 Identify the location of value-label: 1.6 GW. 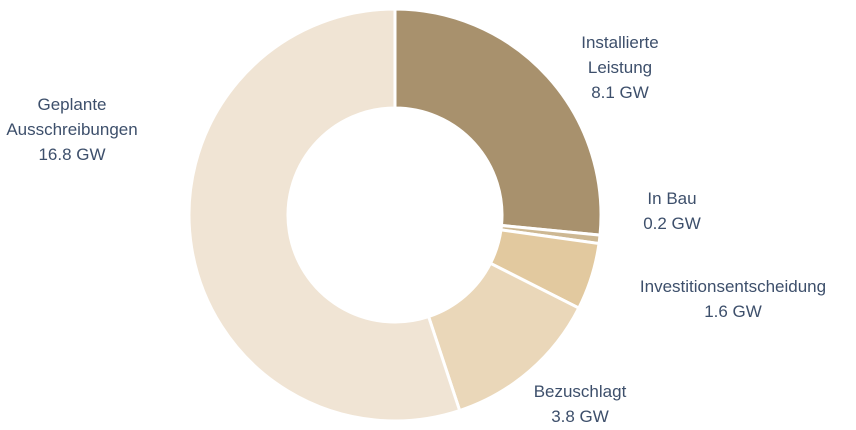
(733, 311).